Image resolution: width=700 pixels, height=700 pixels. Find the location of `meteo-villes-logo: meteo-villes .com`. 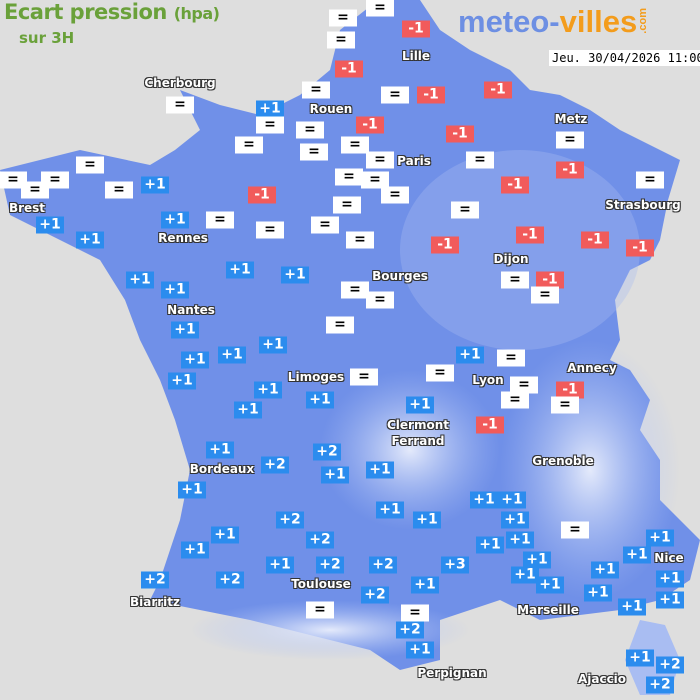

meteo-villes-logo: meteo-villes .com is located at coordinates (553, 22).